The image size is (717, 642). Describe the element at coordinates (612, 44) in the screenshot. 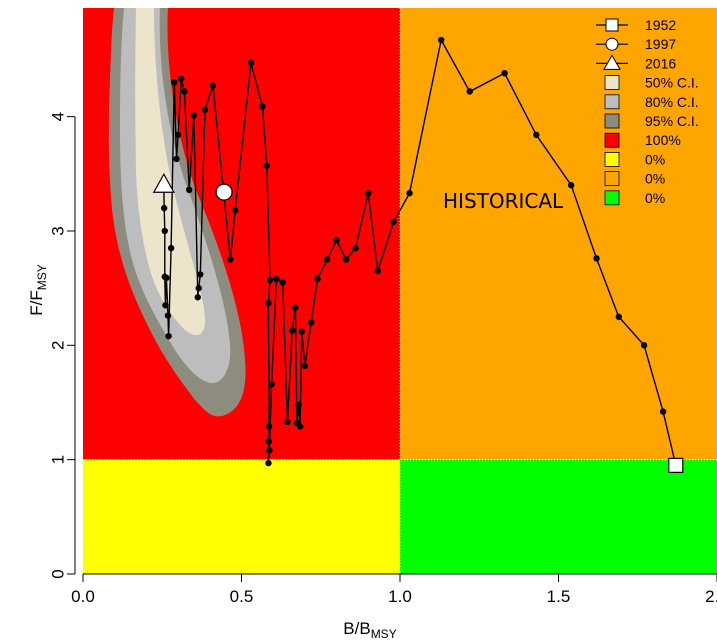

I see `legend-circle-icon` at that location.